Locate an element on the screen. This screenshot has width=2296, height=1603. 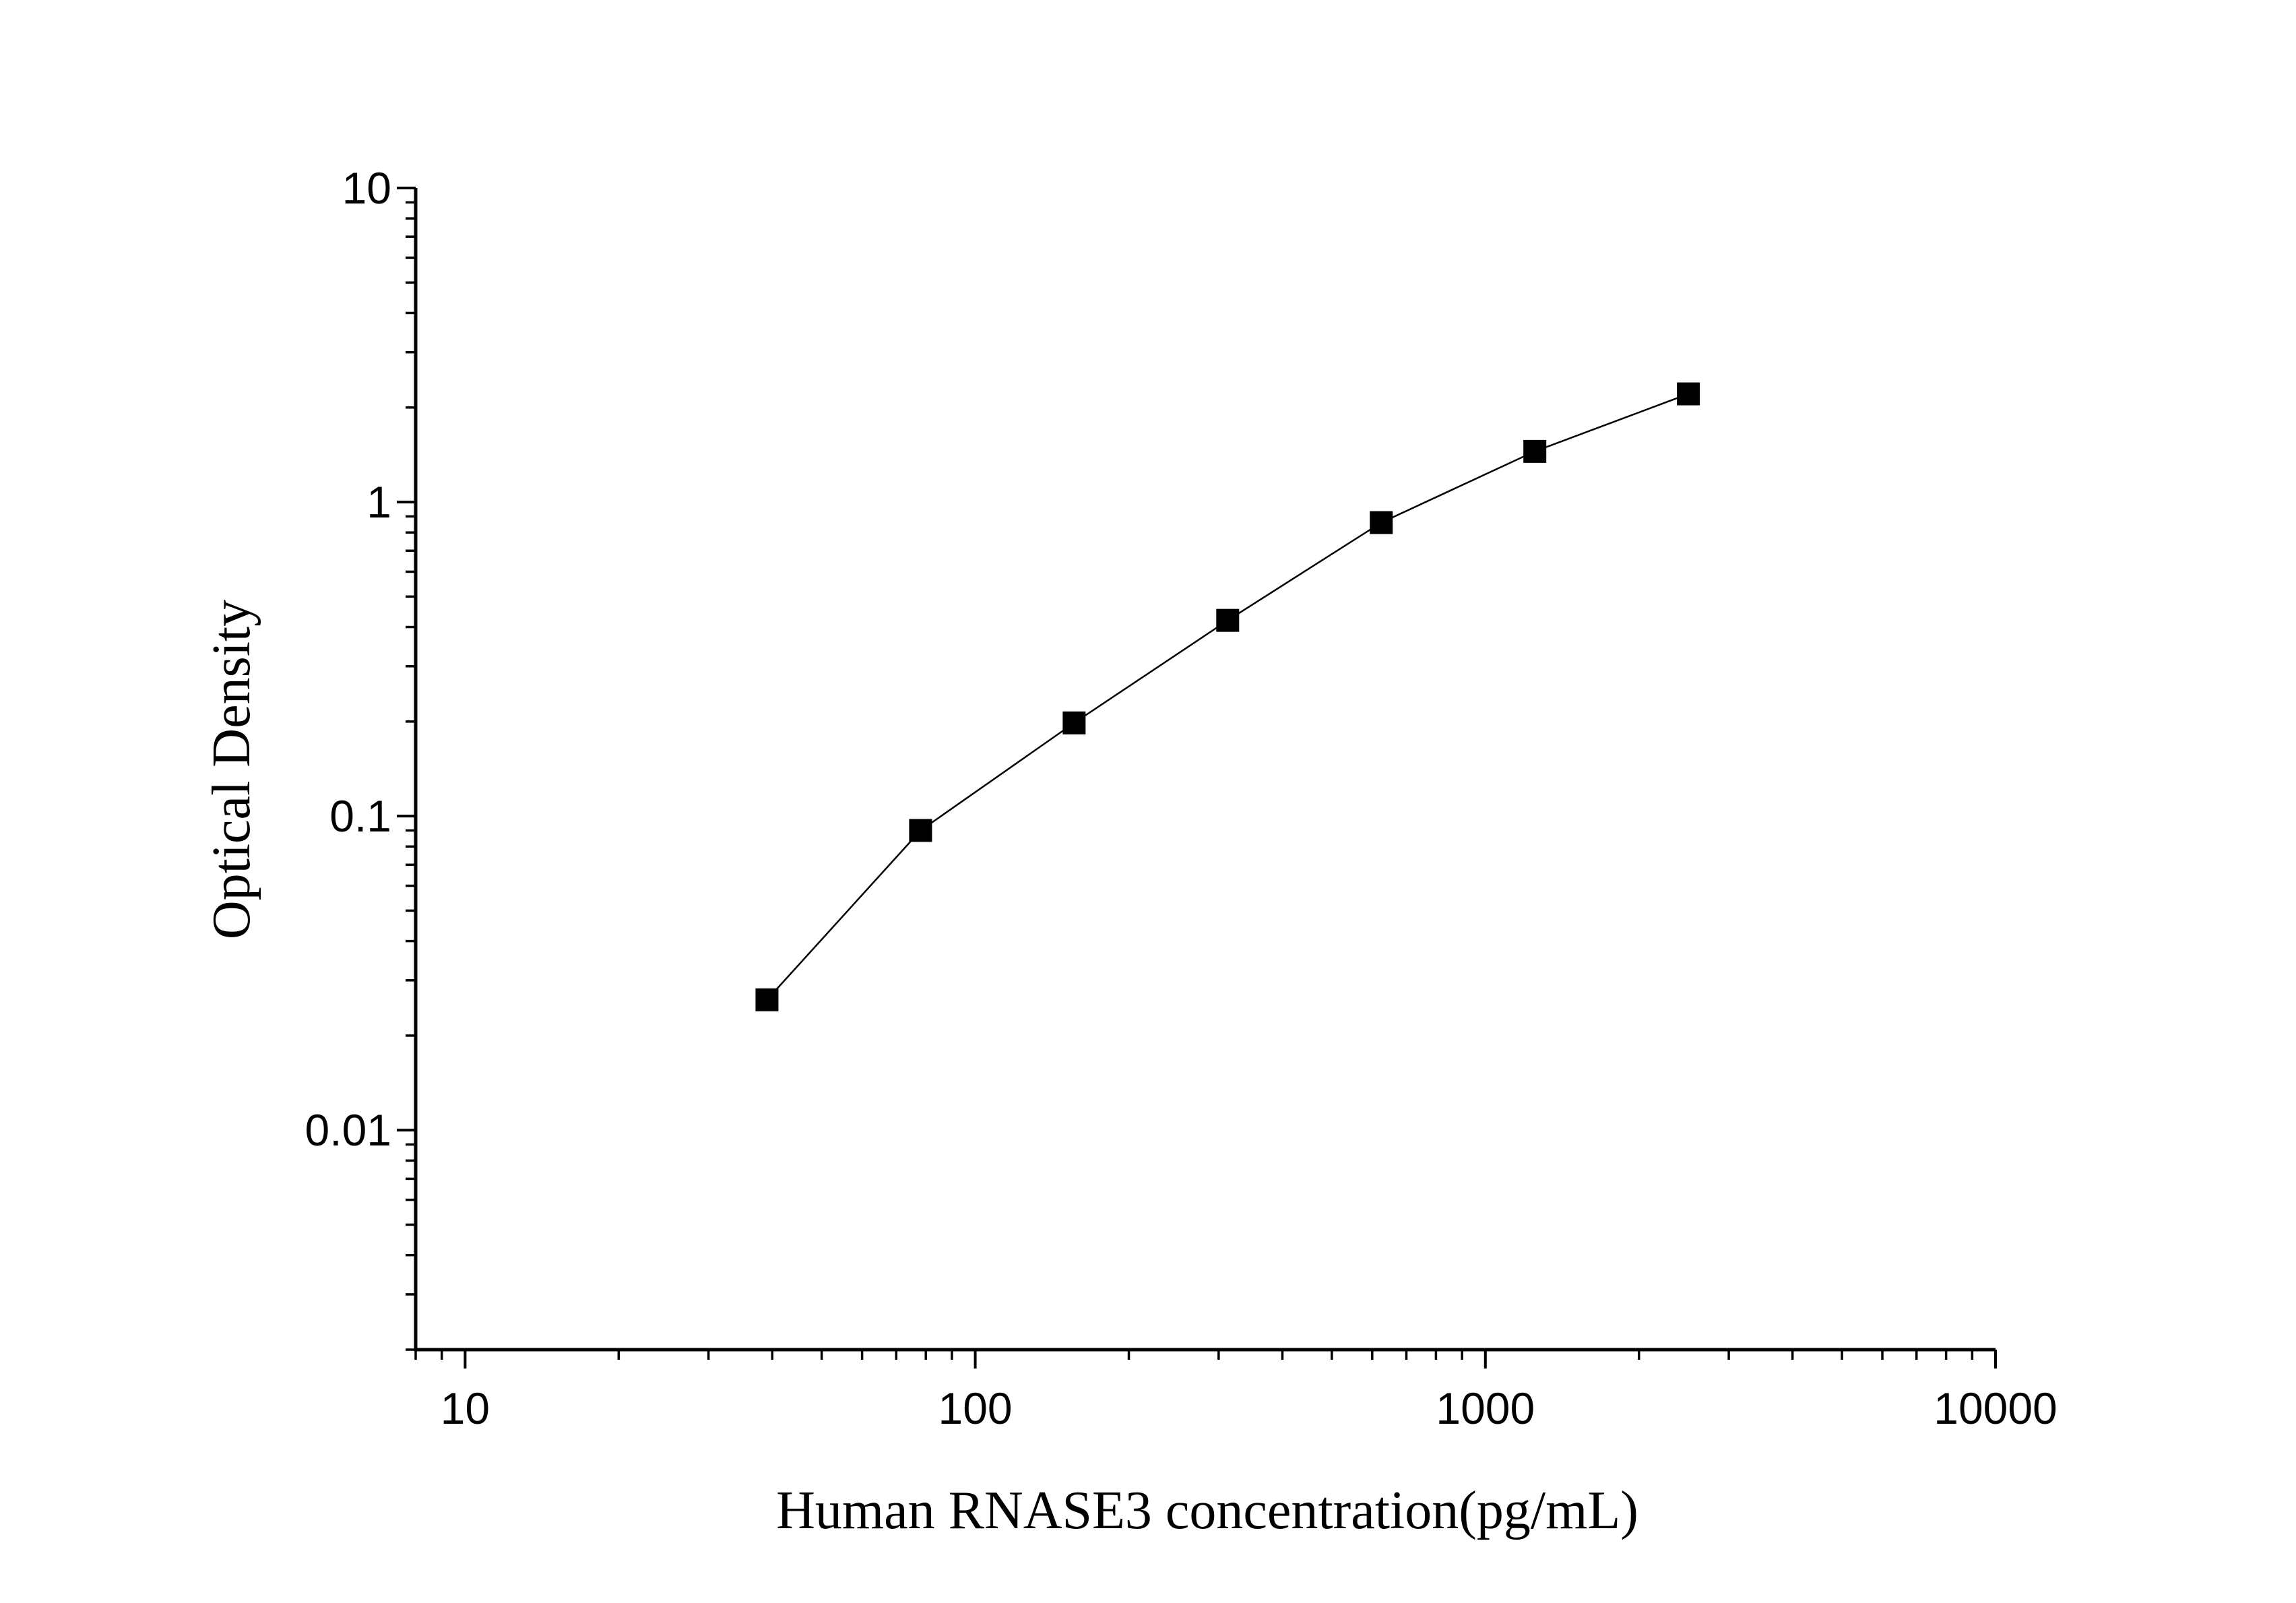
y-tick-label: 10 is located at coordinates (366, 188).